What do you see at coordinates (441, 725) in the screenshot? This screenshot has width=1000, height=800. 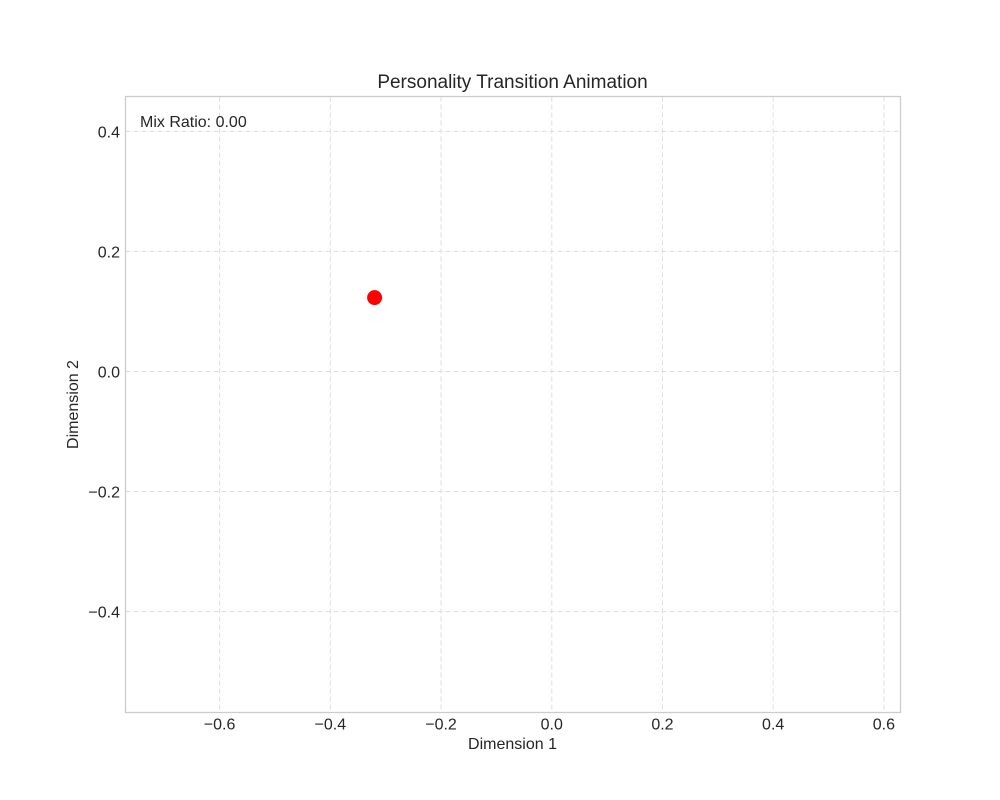 I see `x-tick-label: −0.2` at bounding box center [441, 725].